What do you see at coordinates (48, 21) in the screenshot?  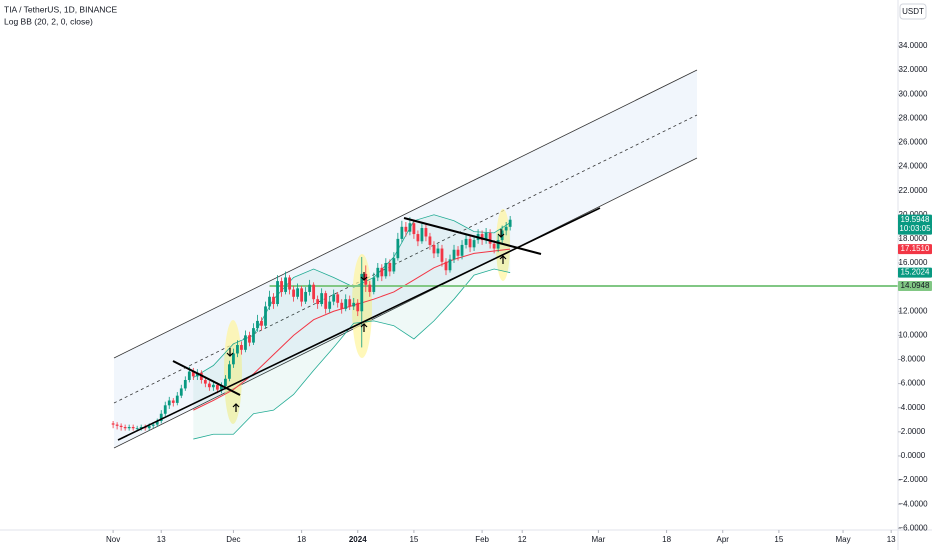 I see `indicator-title: Log BB (20, 2, 0, close)` at bounding box center [48, 21].